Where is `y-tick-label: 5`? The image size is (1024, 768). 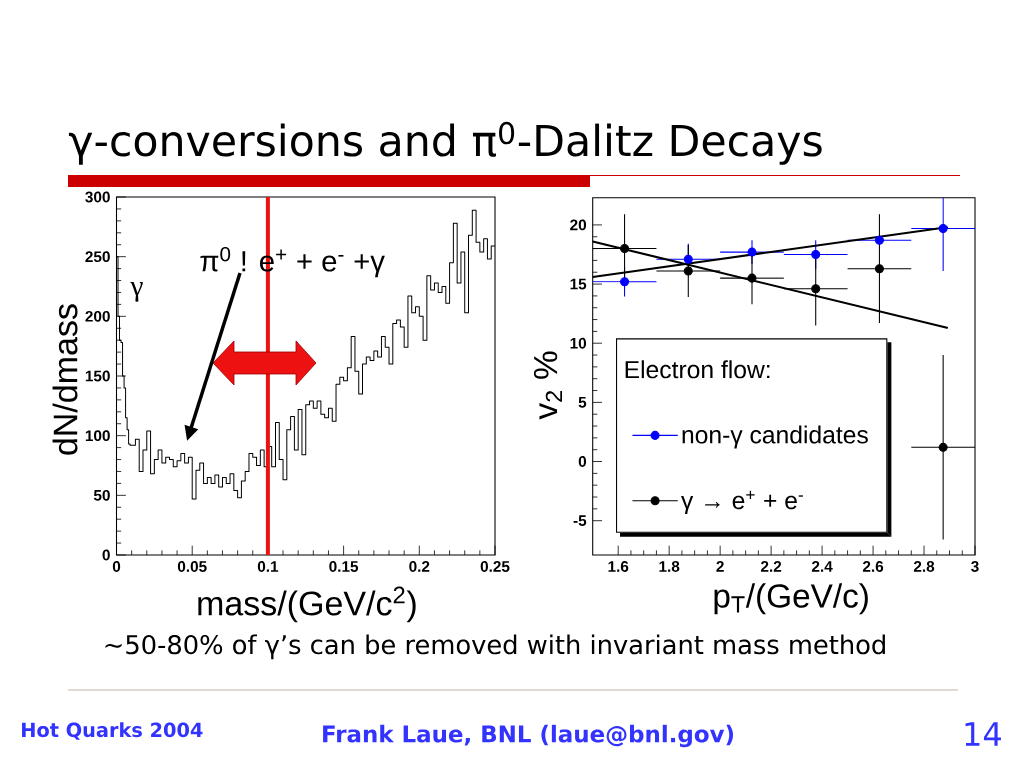
y-tick-label: 5 is located at coordinates (582, 402).